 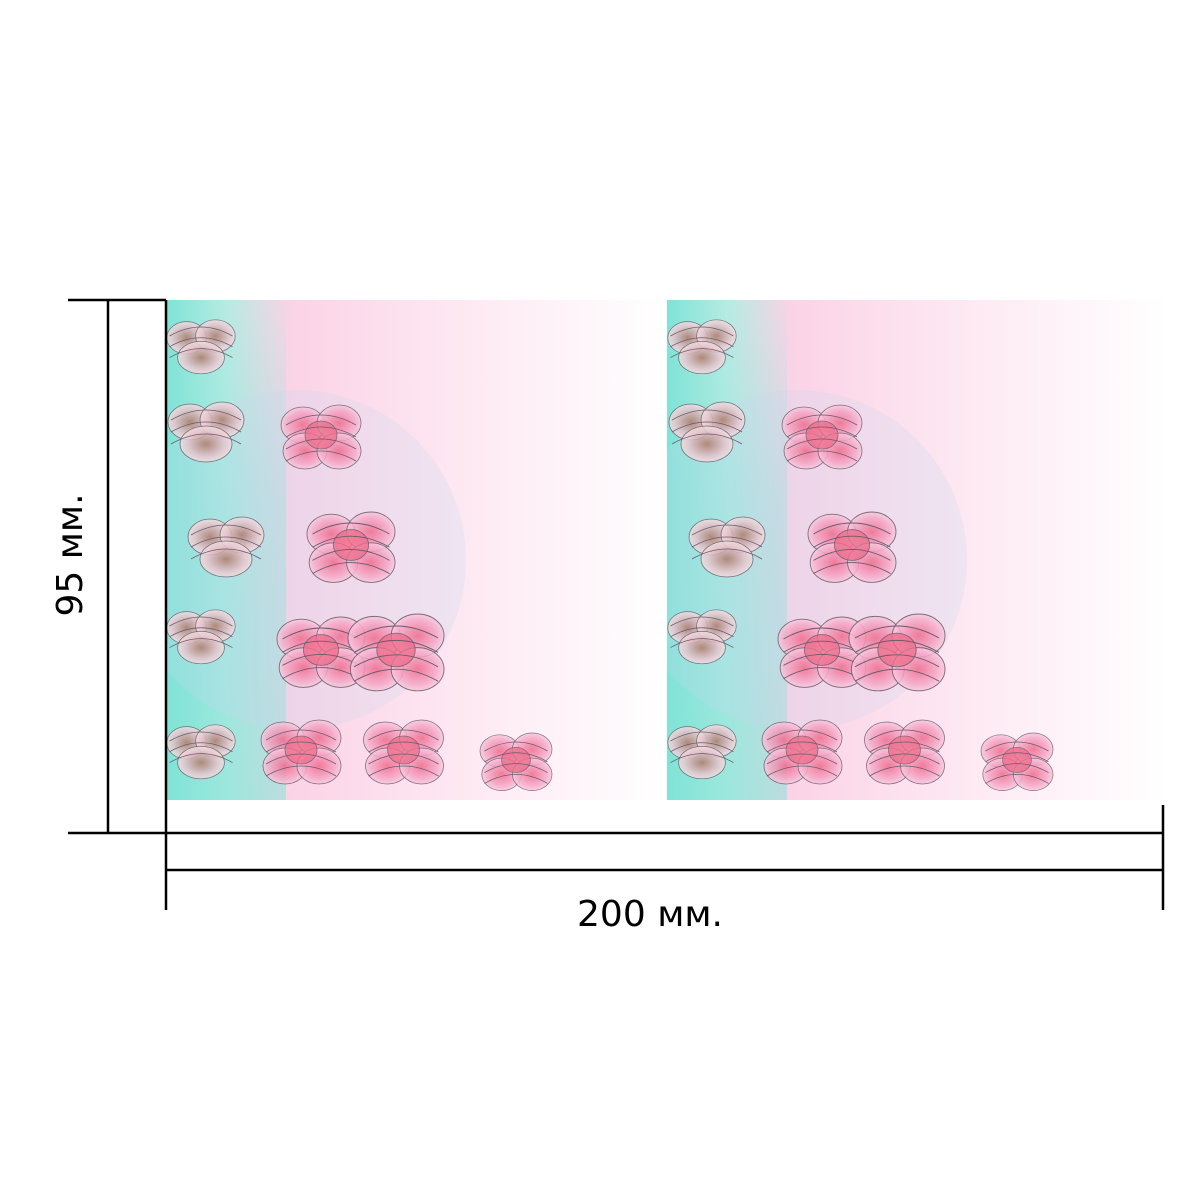 I want to click on width-label: 200 мм., so click(x=650, y=914).